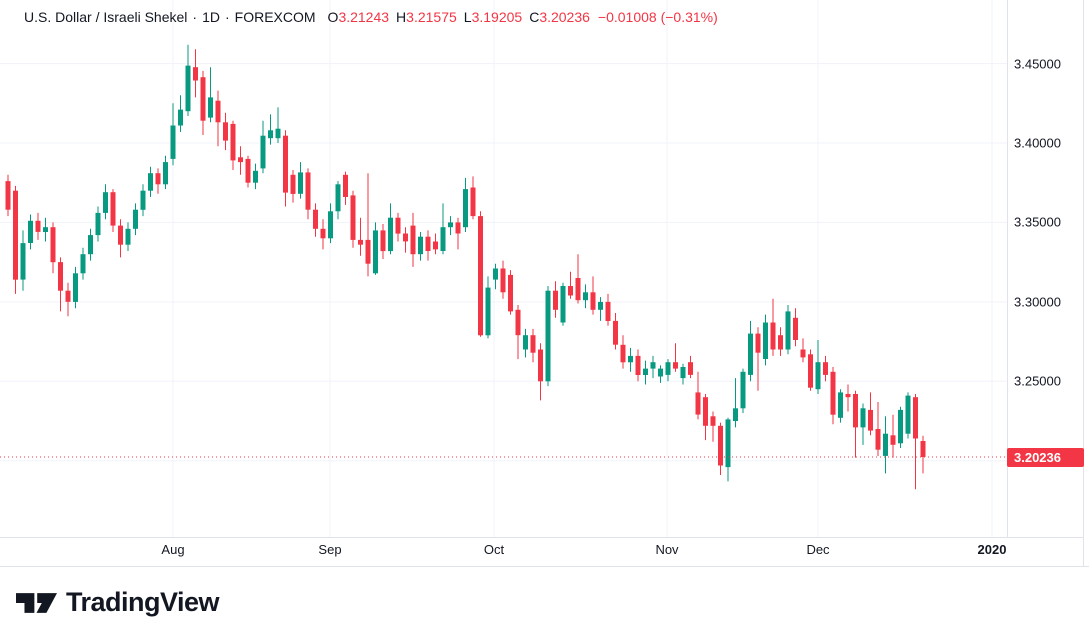 Image resolution: width=1089 pixels, height=643 pixels. I want to click on price-tick-label: 3.30000, so click(1037, 302).